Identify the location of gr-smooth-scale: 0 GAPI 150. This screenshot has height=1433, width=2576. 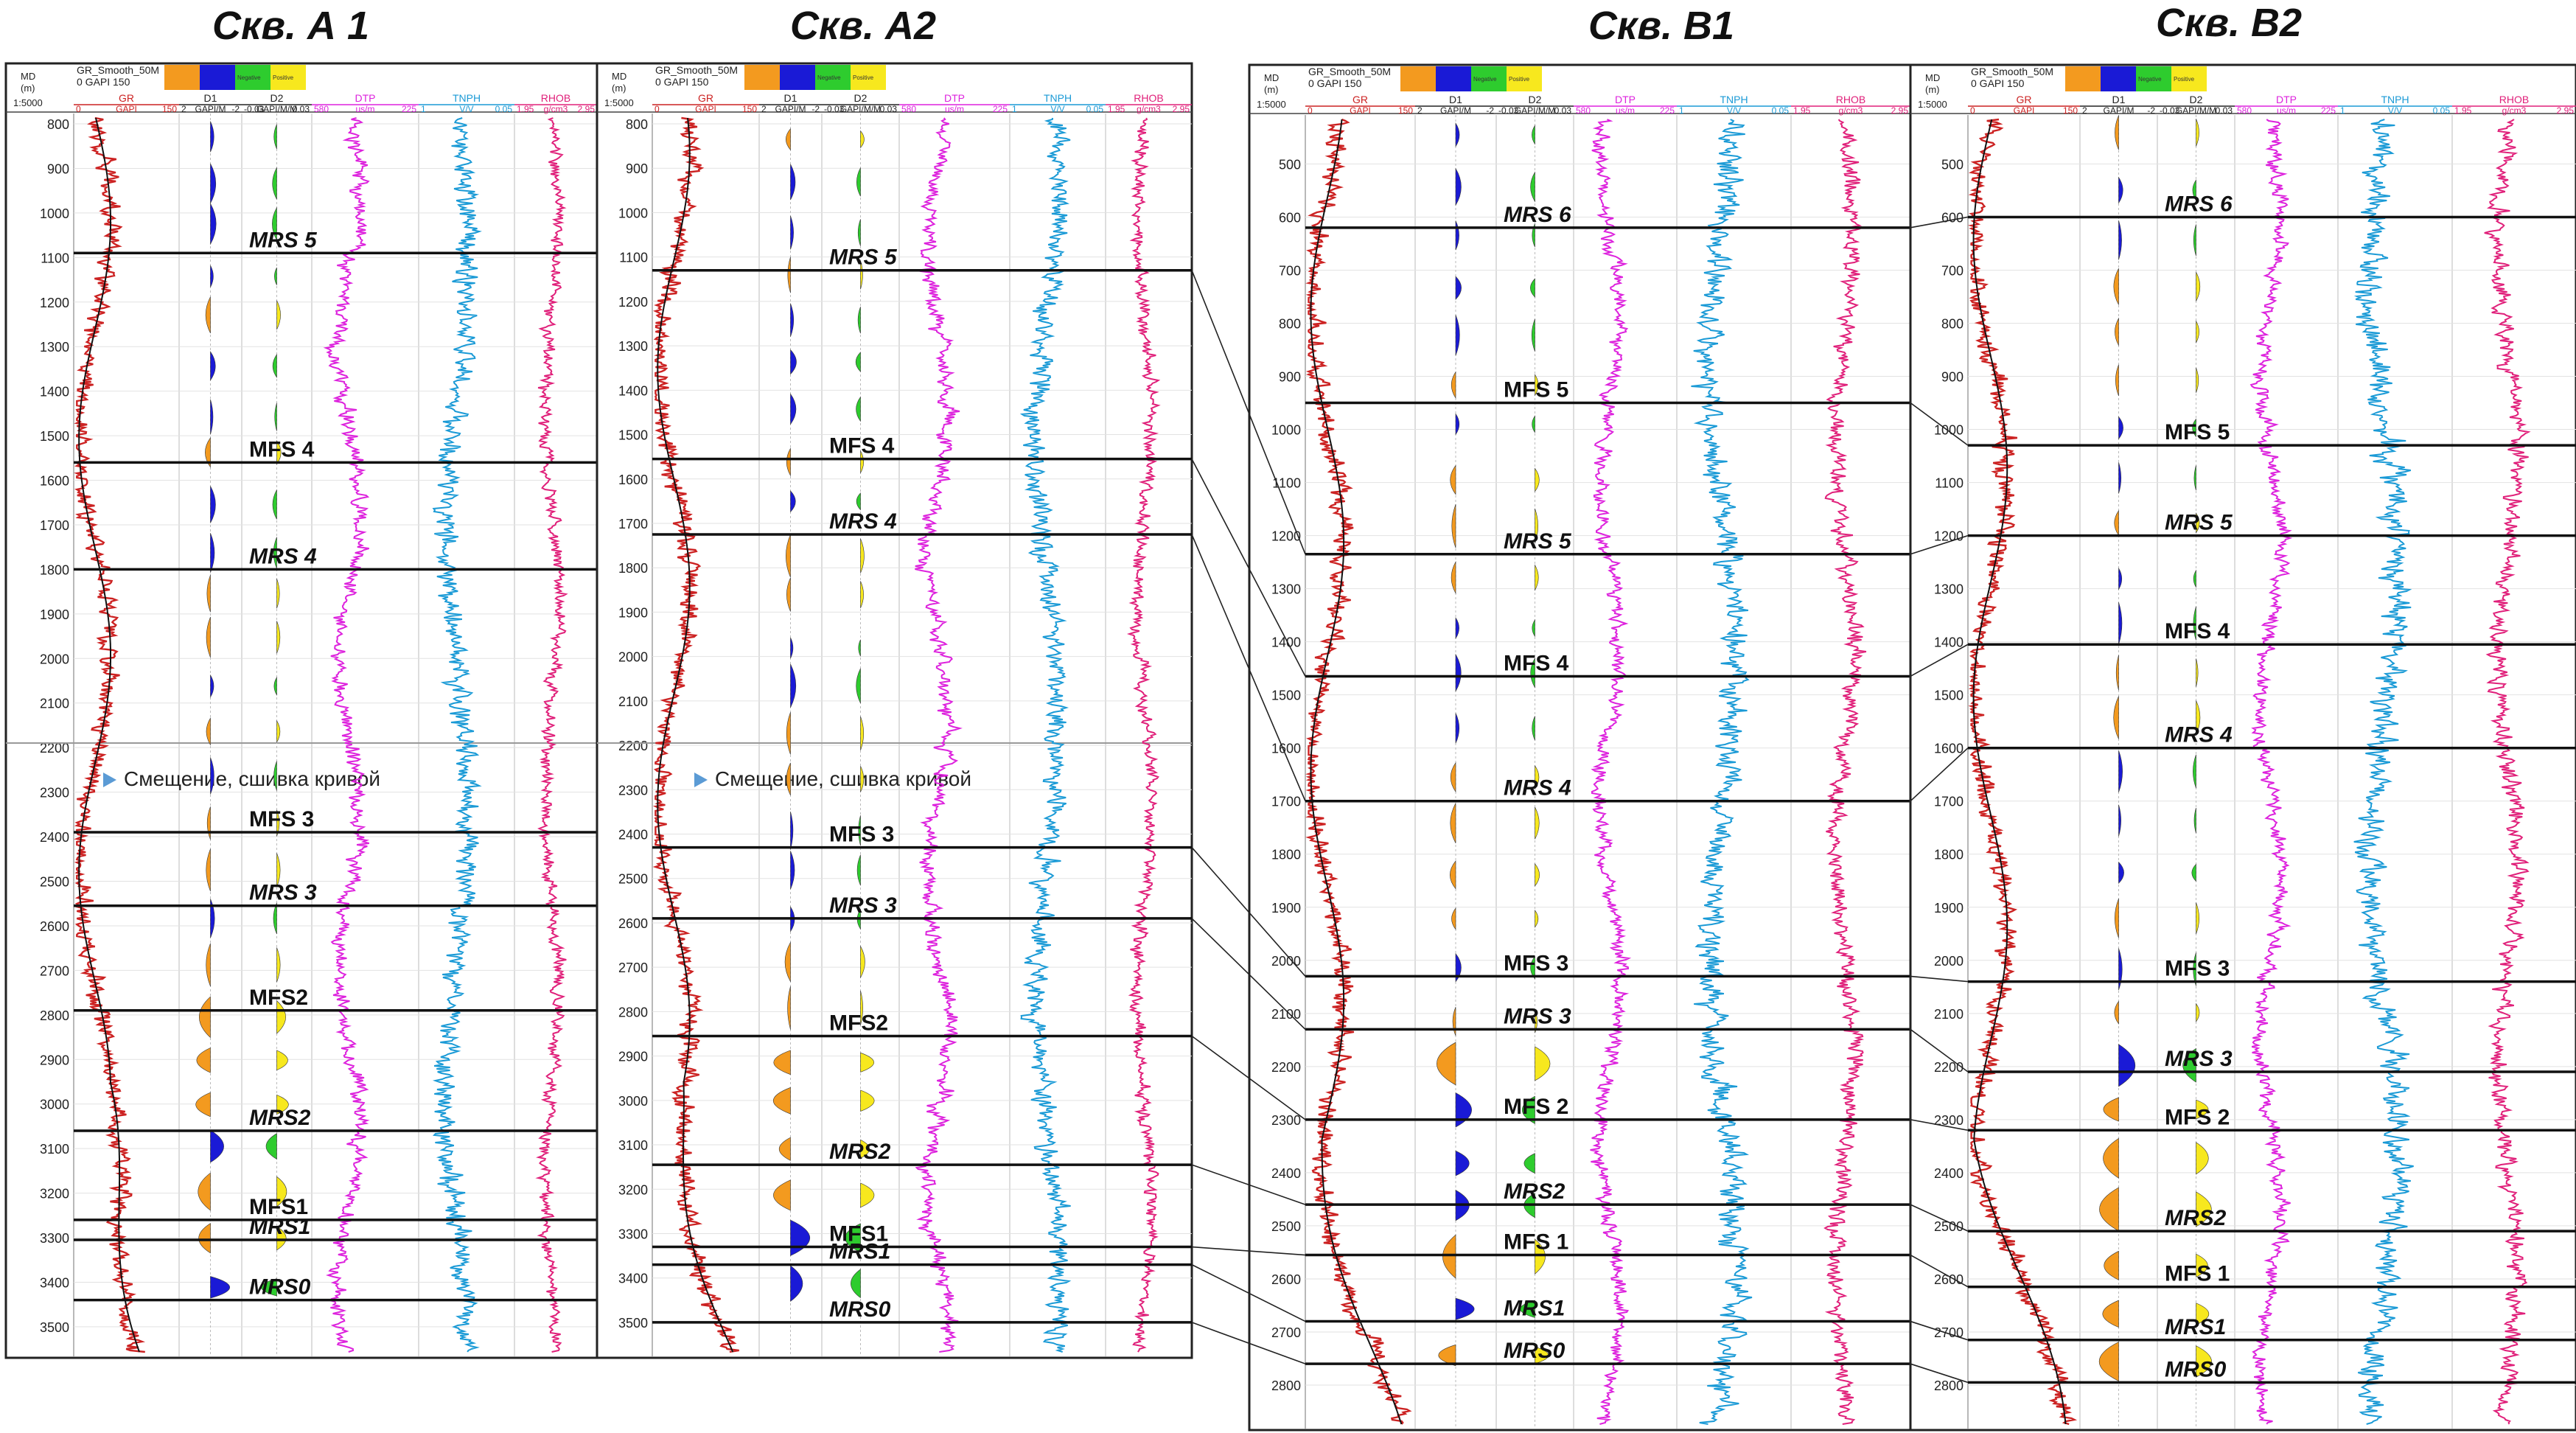
(682, 82).